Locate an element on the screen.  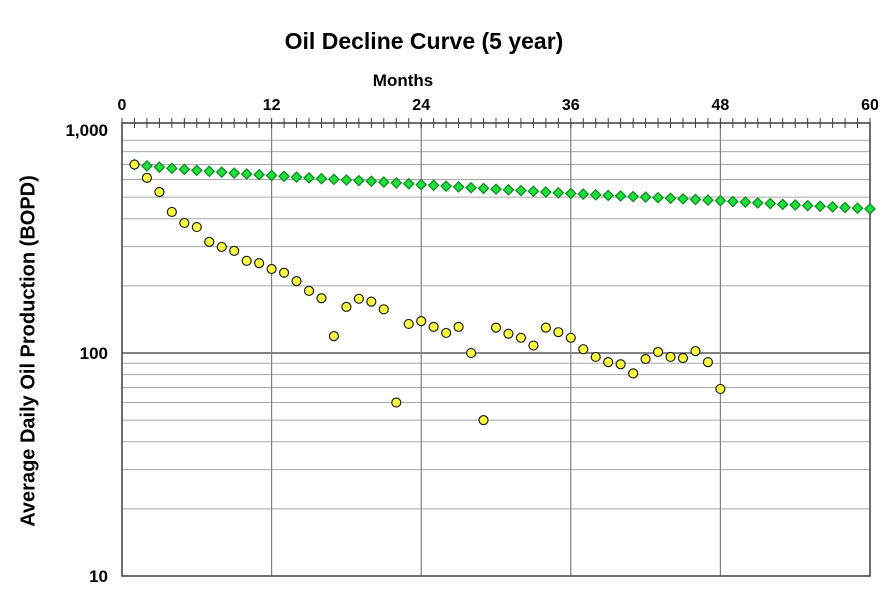
x-tick-label: 24 is located at coordinates (421, 105).